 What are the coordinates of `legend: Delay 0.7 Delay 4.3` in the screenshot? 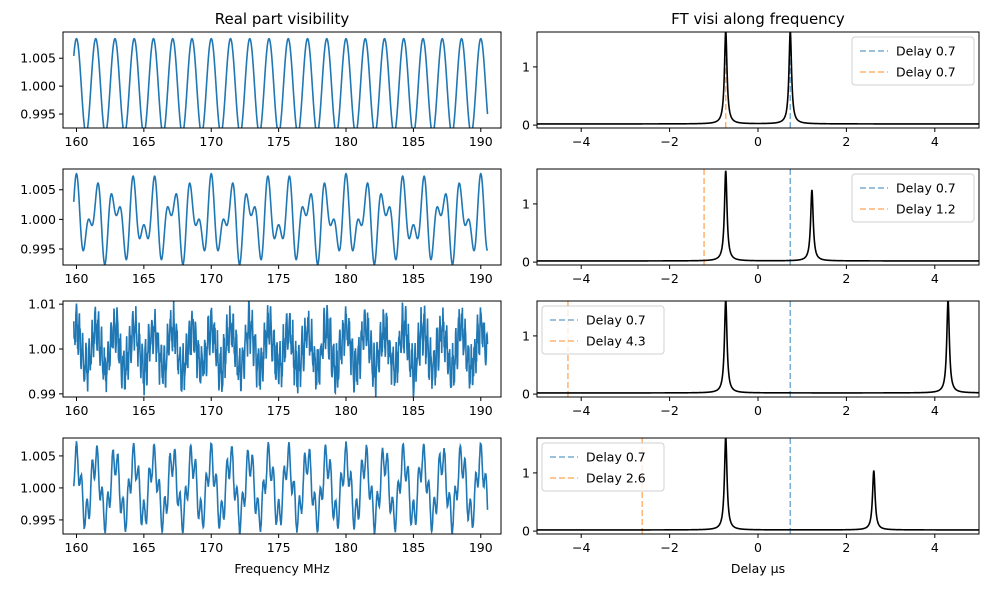 It's located at (603, 330).